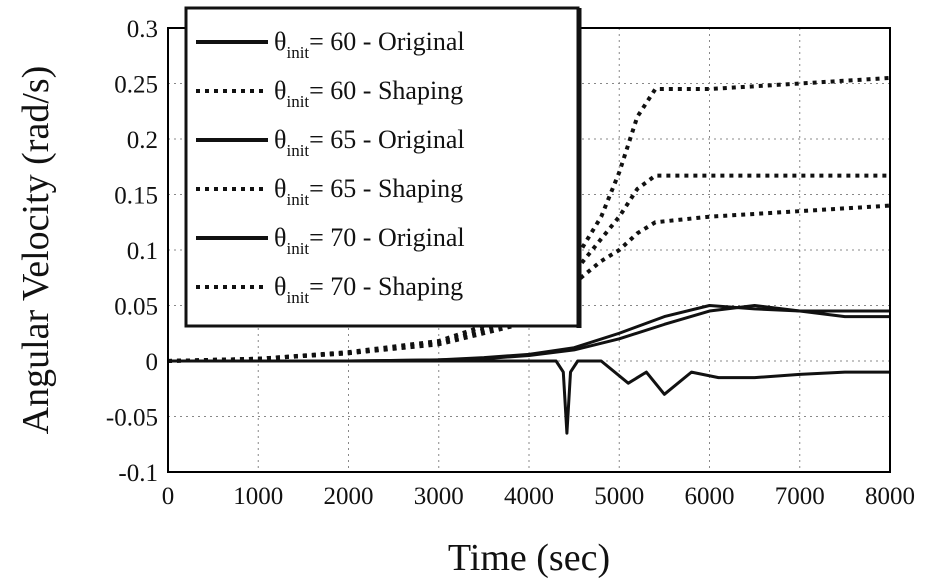 The image size is (931, 585). Describe the element at coordinates (710, 496) in the screenshot. I see `x-tick-label: 6000` at that location.